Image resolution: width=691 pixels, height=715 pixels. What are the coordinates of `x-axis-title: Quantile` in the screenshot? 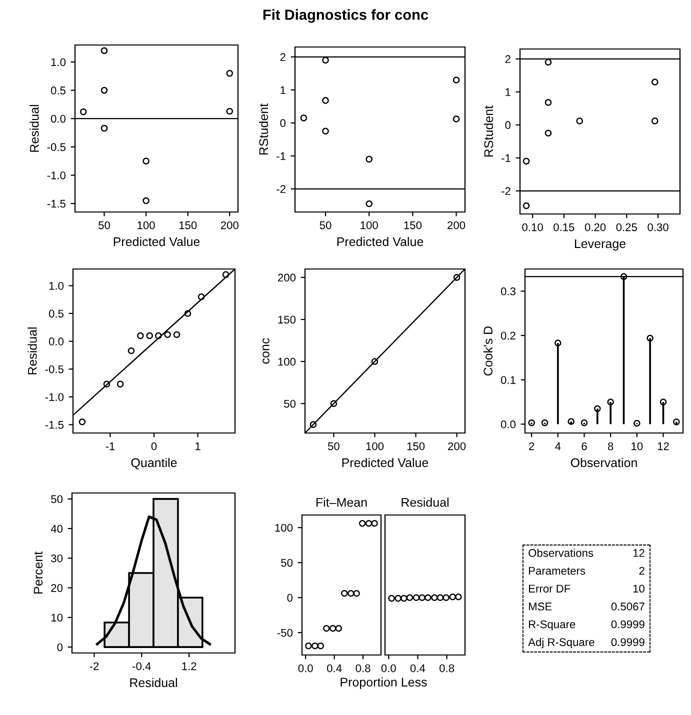 It's located at (154, 464).